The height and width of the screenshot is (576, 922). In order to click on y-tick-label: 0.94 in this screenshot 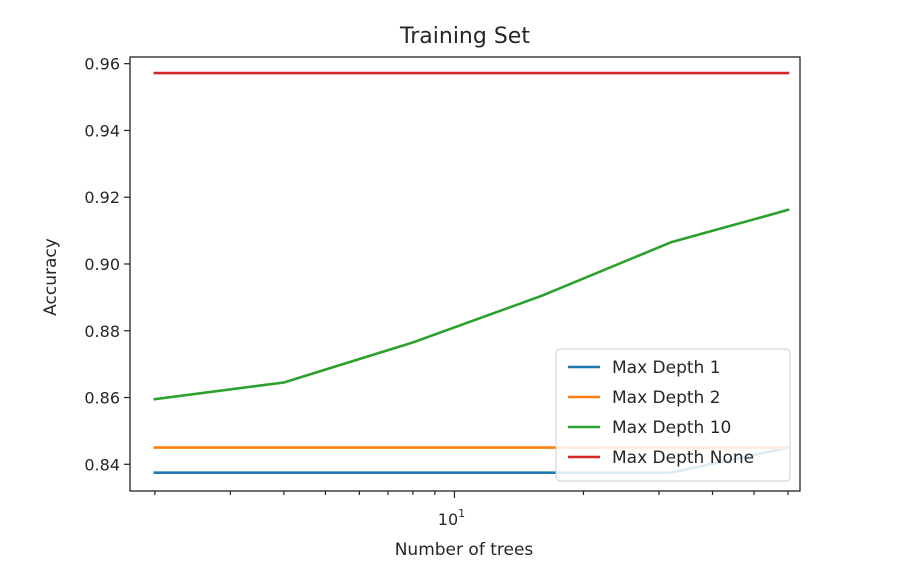, I will do `click(102, 130)`.